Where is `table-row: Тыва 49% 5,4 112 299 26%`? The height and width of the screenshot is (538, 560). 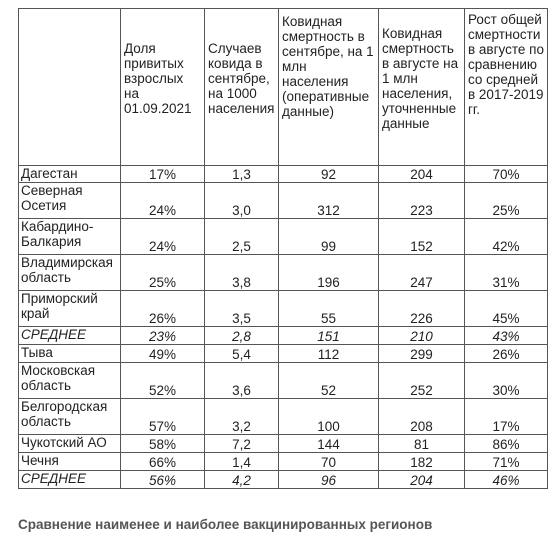
table-row: Тыва 49% 5,4 112 299 26% is located at coordinates (283, 353).